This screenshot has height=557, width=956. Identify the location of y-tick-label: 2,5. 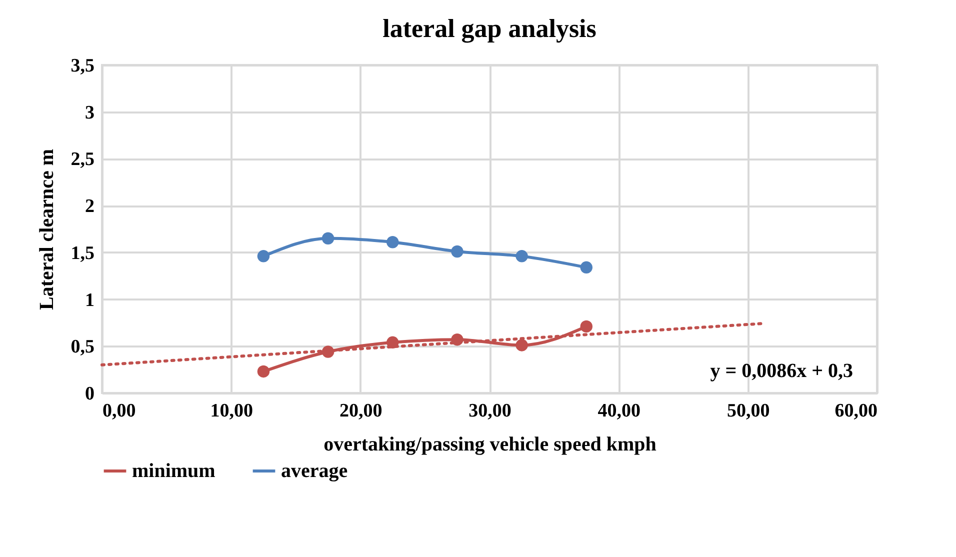
(82, 159).